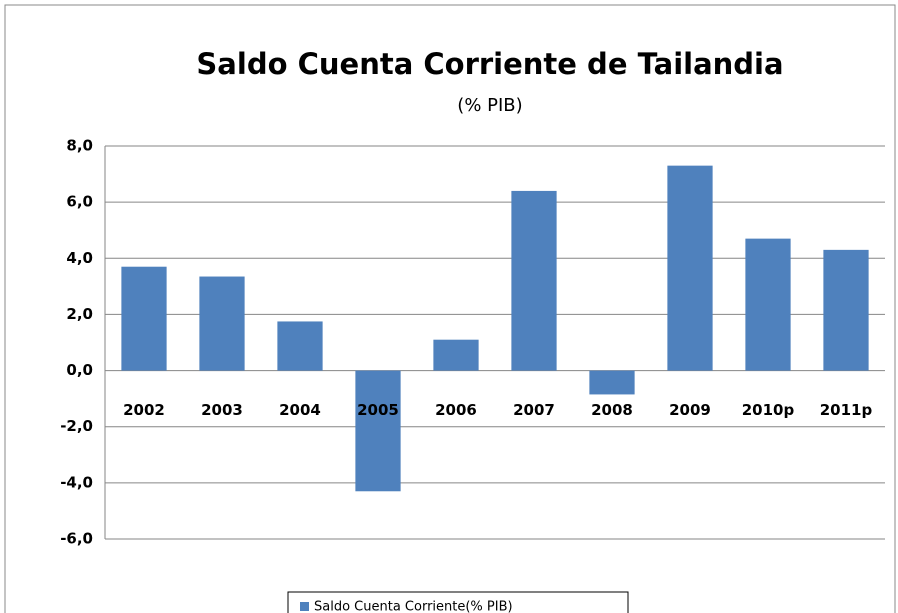 The image size is (898, 613). What do you see at coordinates (534, 410) in the screenshot?
I see `x-tick-label: 2007` at bounding box center [534, 410].